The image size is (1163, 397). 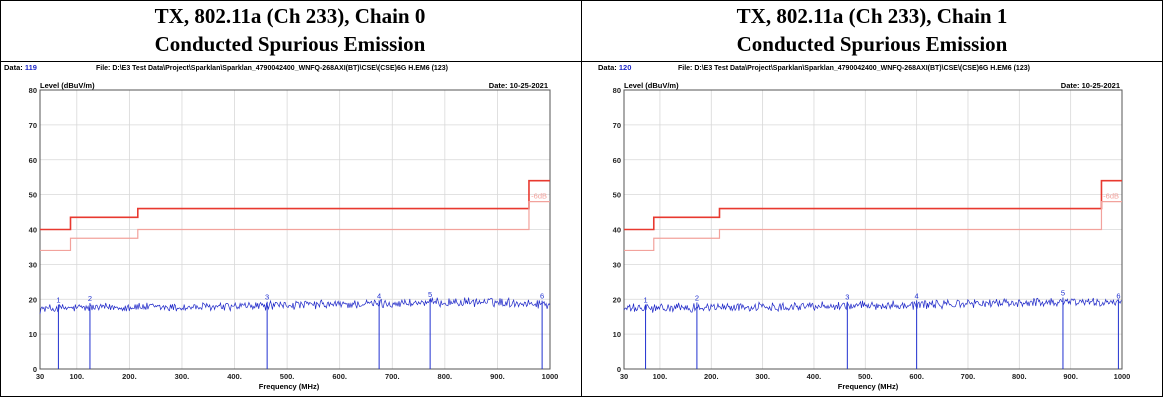 I want to click on data-number: 119, so click(x=31, y=67).